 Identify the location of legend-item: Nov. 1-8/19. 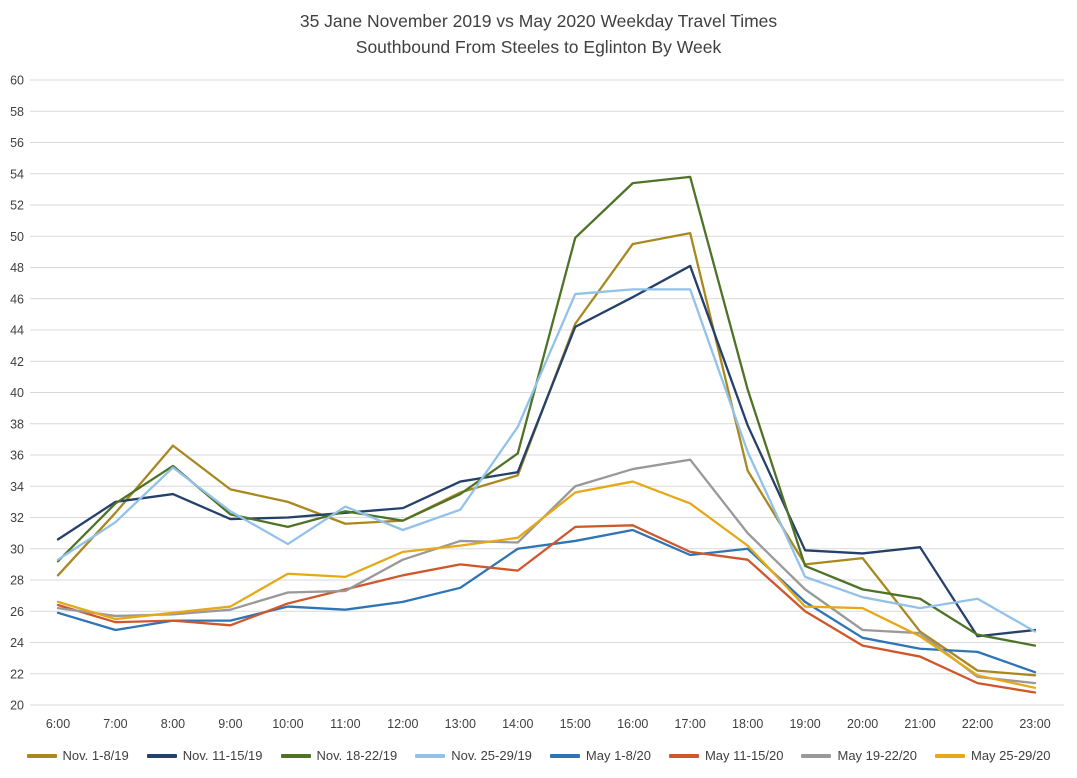
(77, 755).